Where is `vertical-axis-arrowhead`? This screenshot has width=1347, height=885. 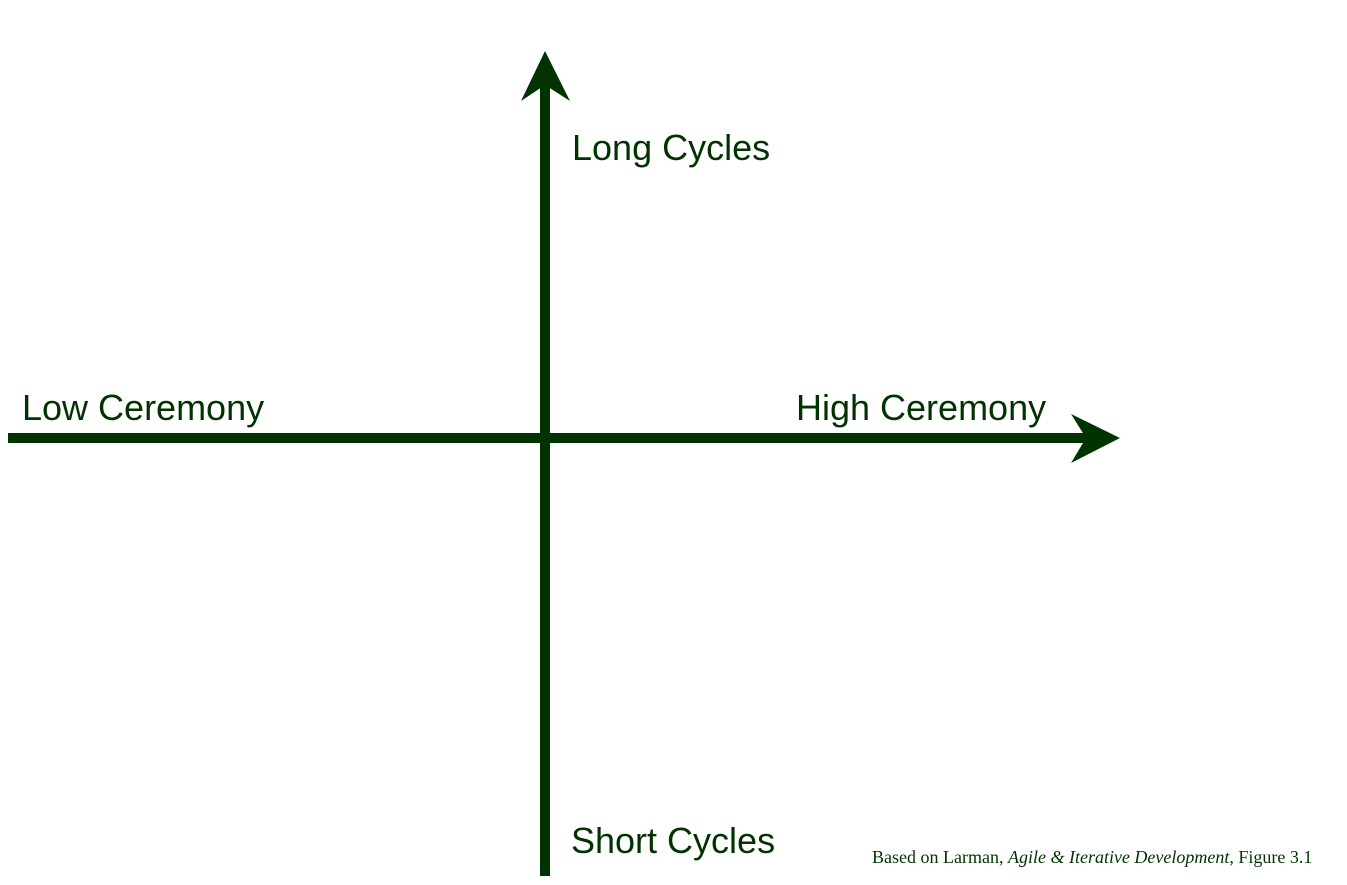
vertical-axis-arrowhead is located at coordinates (545, 76).